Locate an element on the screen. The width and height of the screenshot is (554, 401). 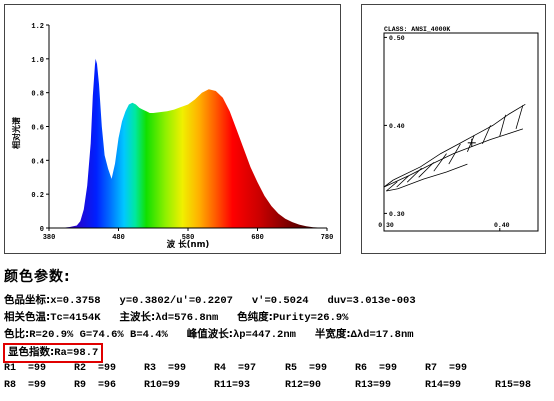
ratio-label: 色比: is located at coordinates (17, 334).